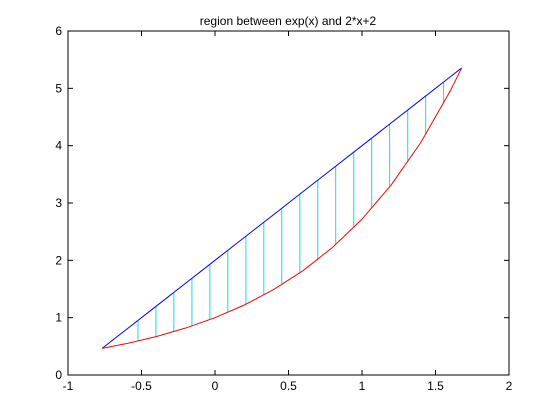  I want to click on x-tick-label-6: 2, so click(509, 386).